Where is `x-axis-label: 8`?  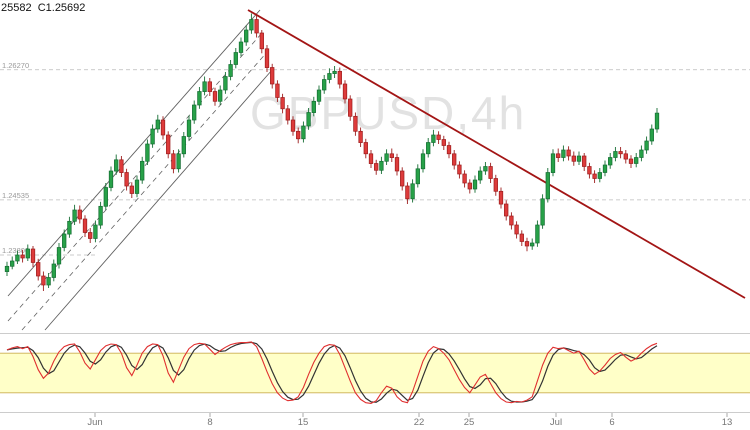 x-axis-label: 8 is located at coordinates (209, 422).